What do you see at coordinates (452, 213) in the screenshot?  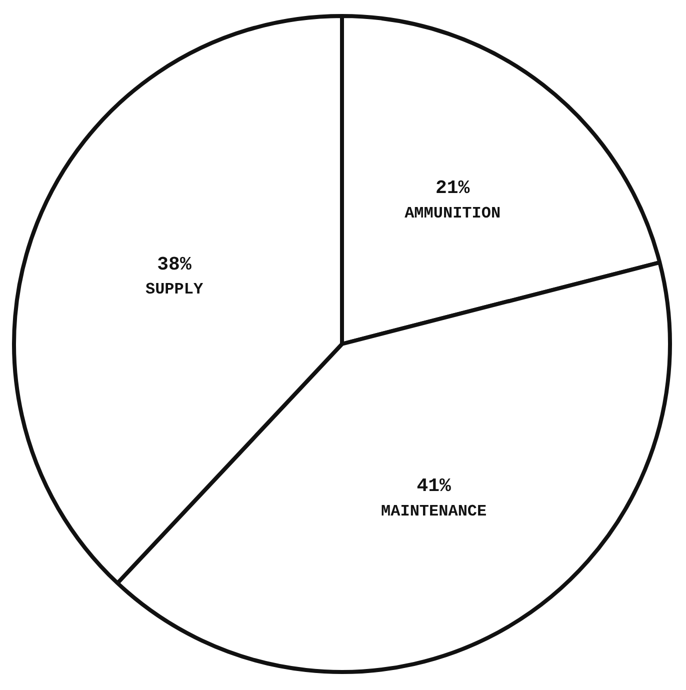 I see `slice-label: AMMUNITION` at bounding box center [452, 213].